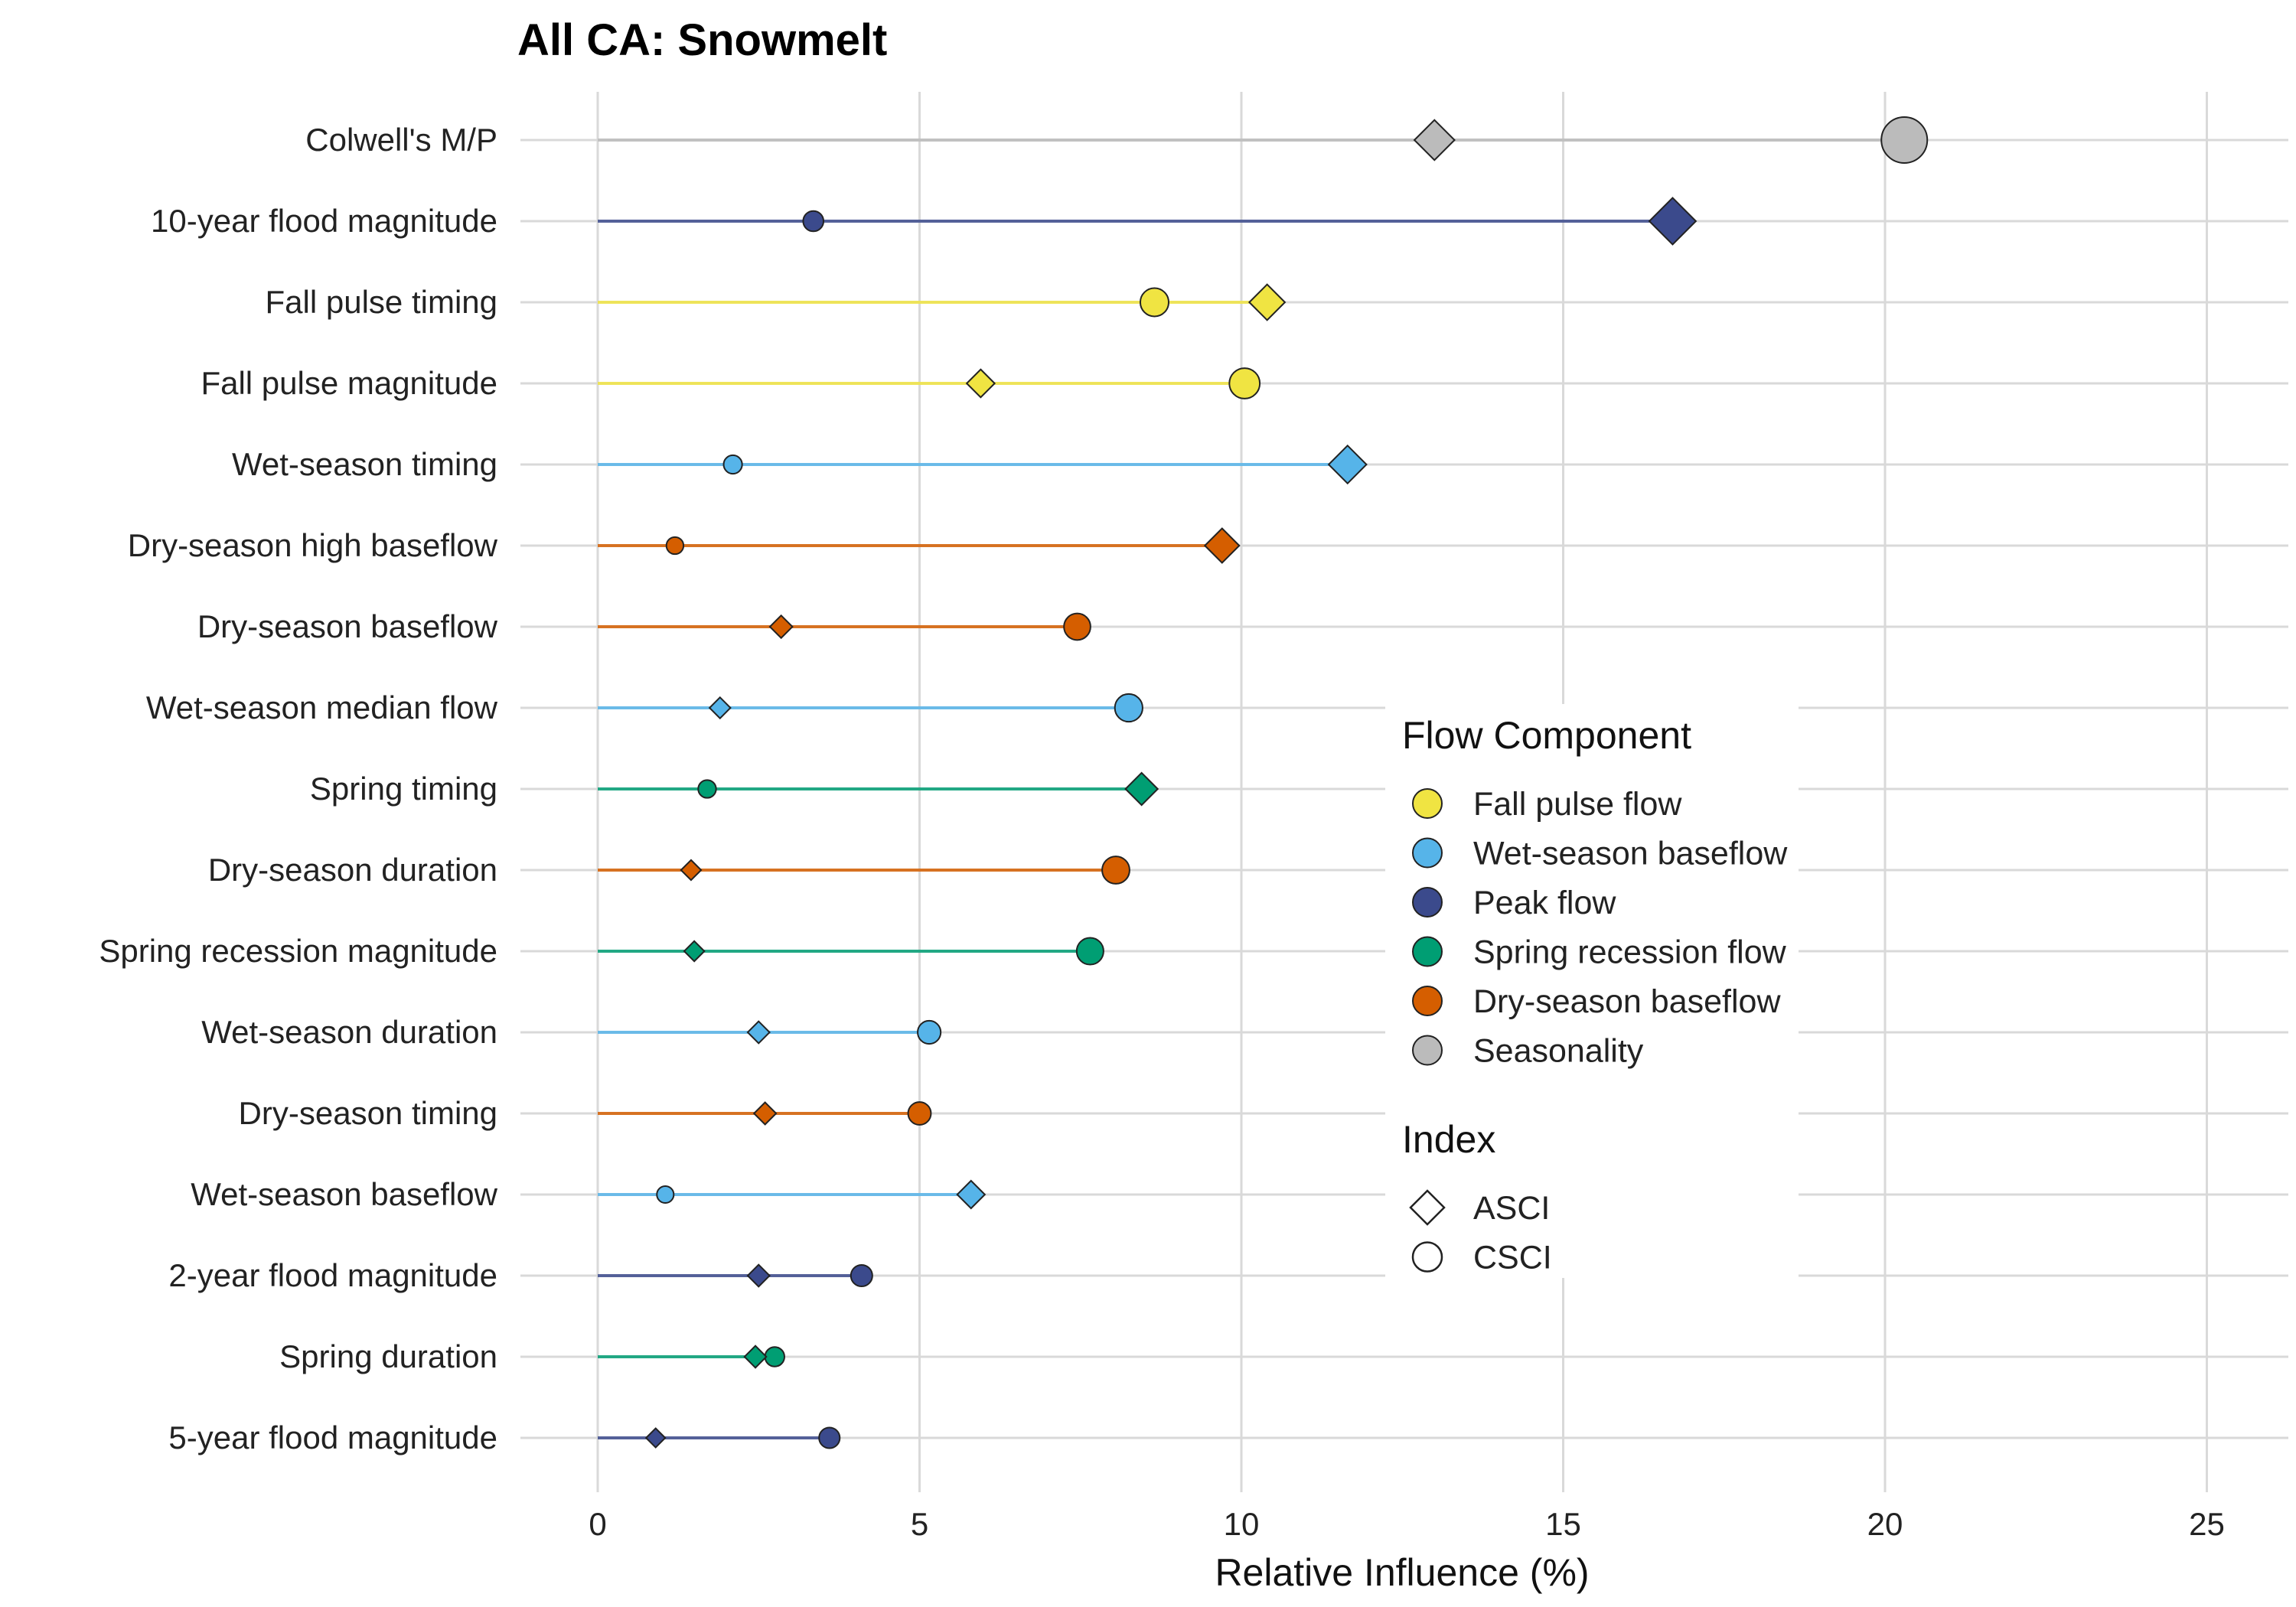 This screenshot has width=2296, height=1607. What do you see at coordinates (401, 140) in the screenshot?
I see `y-tick-label: Colwell's M/P` at bounding box center [401, 140].